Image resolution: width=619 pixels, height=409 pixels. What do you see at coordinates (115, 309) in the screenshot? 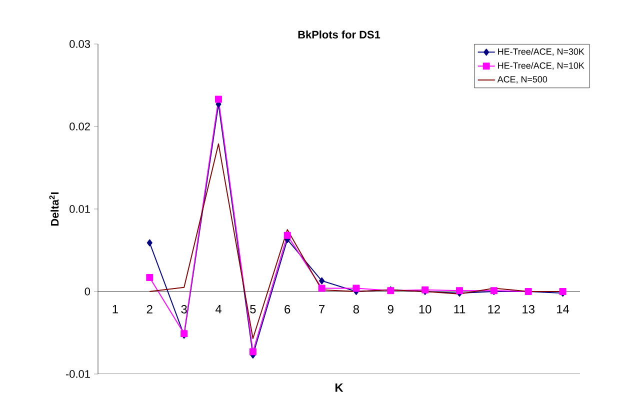
I see `x-tick-label: 1` at bounding box center [115, 309].